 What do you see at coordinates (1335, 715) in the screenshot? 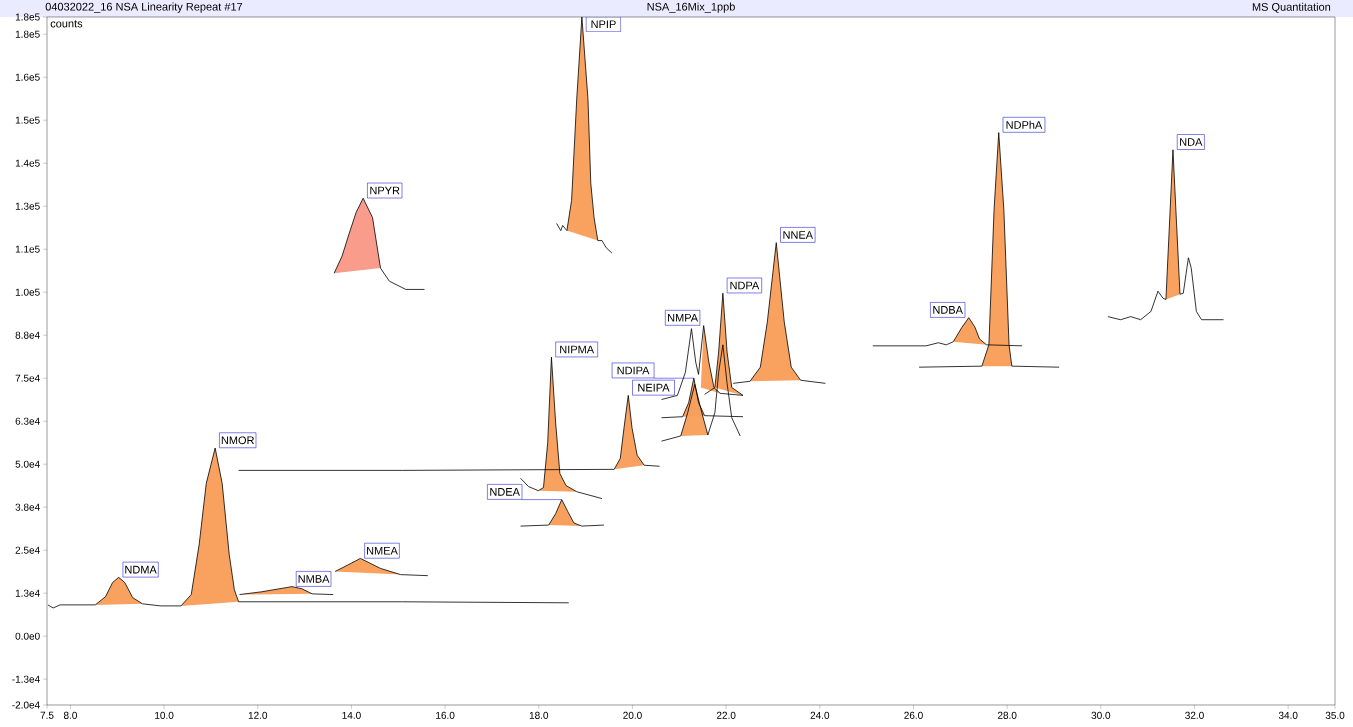
I see `x-tick-label: 35.0` at bounding box center [1335, 715].